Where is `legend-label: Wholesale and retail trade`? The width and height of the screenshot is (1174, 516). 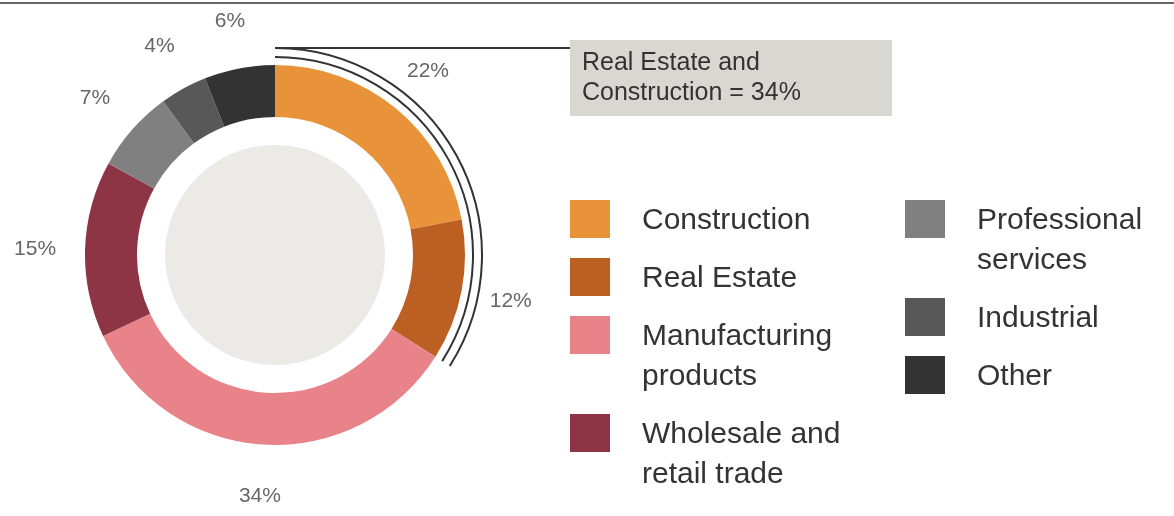
legend-label: Wholesale and retail trade is located at coordinates (741, 452).